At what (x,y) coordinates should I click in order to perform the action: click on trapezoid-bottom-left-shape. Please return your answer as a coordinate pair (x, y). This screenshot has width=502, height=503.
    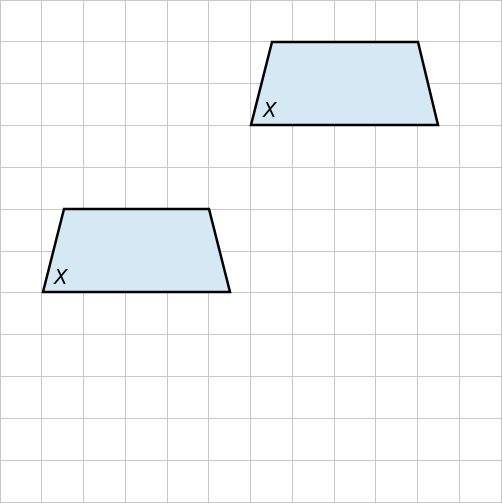
    Looking at the image, I should click on (136, 250).